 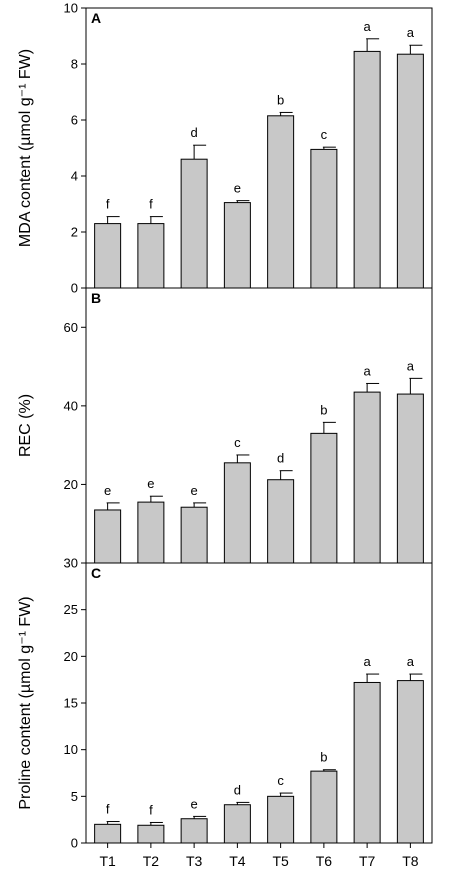 What do you see at coordinates (71, 563) in the screenshot?
I see `y-tick-label: 30` at bounding box center [71, 563].